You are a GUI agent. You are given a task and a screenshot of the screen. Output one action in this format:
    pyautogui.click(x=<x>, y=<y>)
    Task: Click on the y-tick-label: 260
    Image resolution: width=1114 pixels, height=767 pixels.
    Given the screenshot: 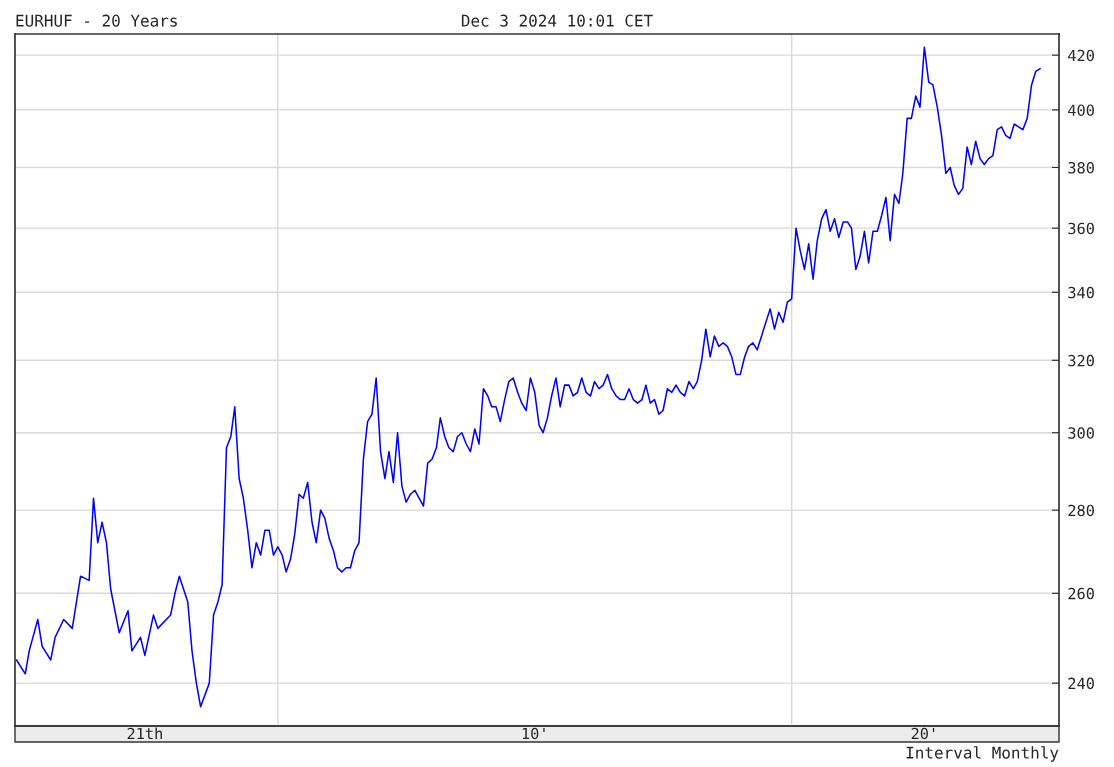 What is the action you would take?
    pyautogui.click(x=1081, y=593)
    